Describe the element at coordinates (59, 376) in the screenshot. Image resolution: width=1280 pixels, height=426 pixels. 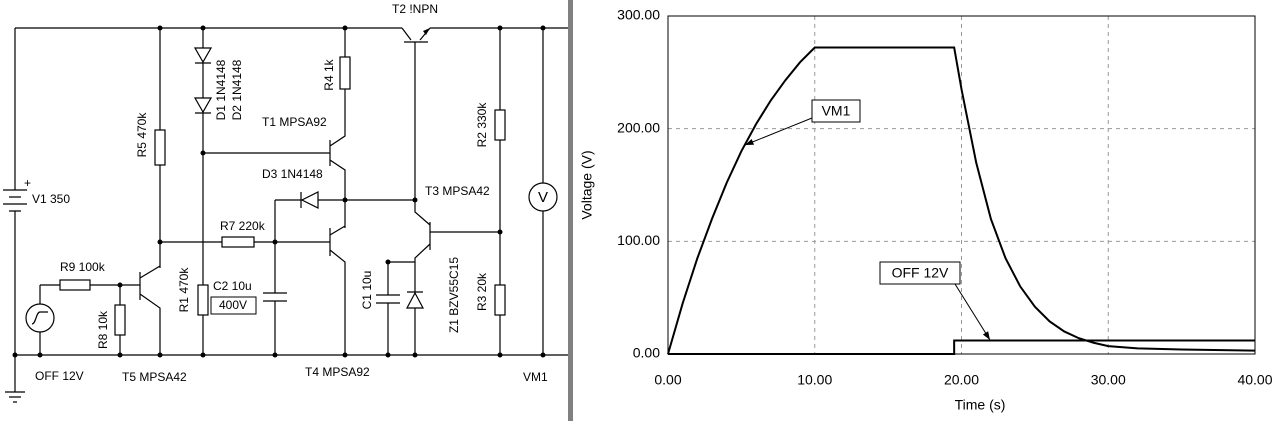
I see `label: OFF 12V` at that location.